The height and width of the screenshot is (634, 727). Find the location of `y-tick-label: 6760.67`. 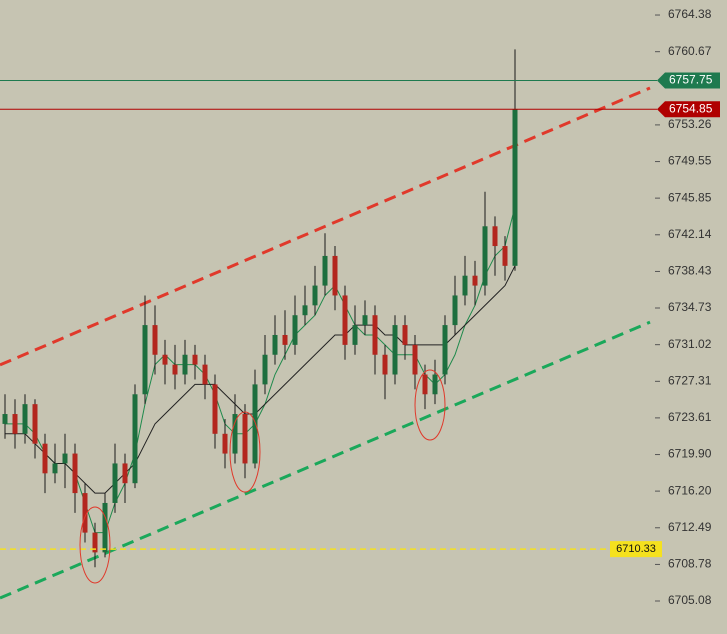

y-tick-label: 6760.67 is located at coordinates (690, 51).